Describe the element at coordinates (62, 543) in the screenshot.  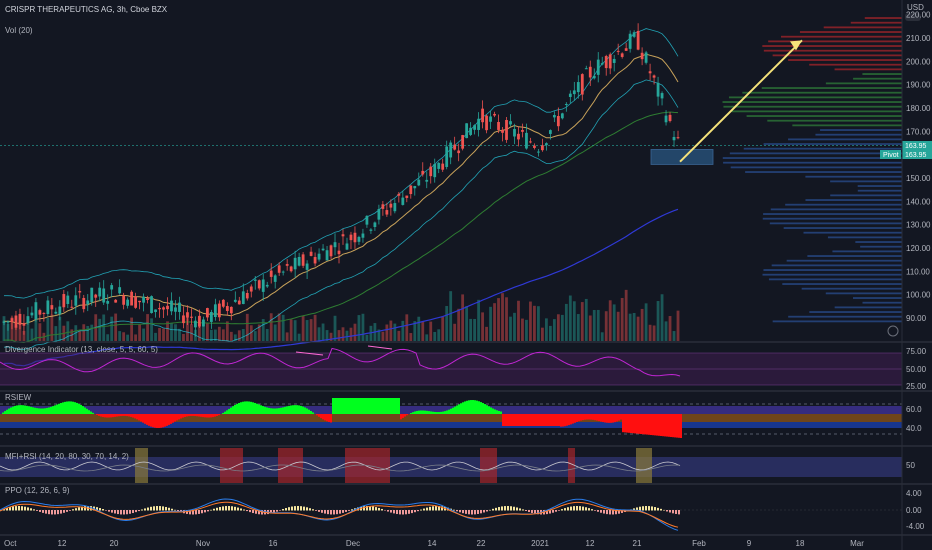
I see `time-tick-label: 12` at that location.